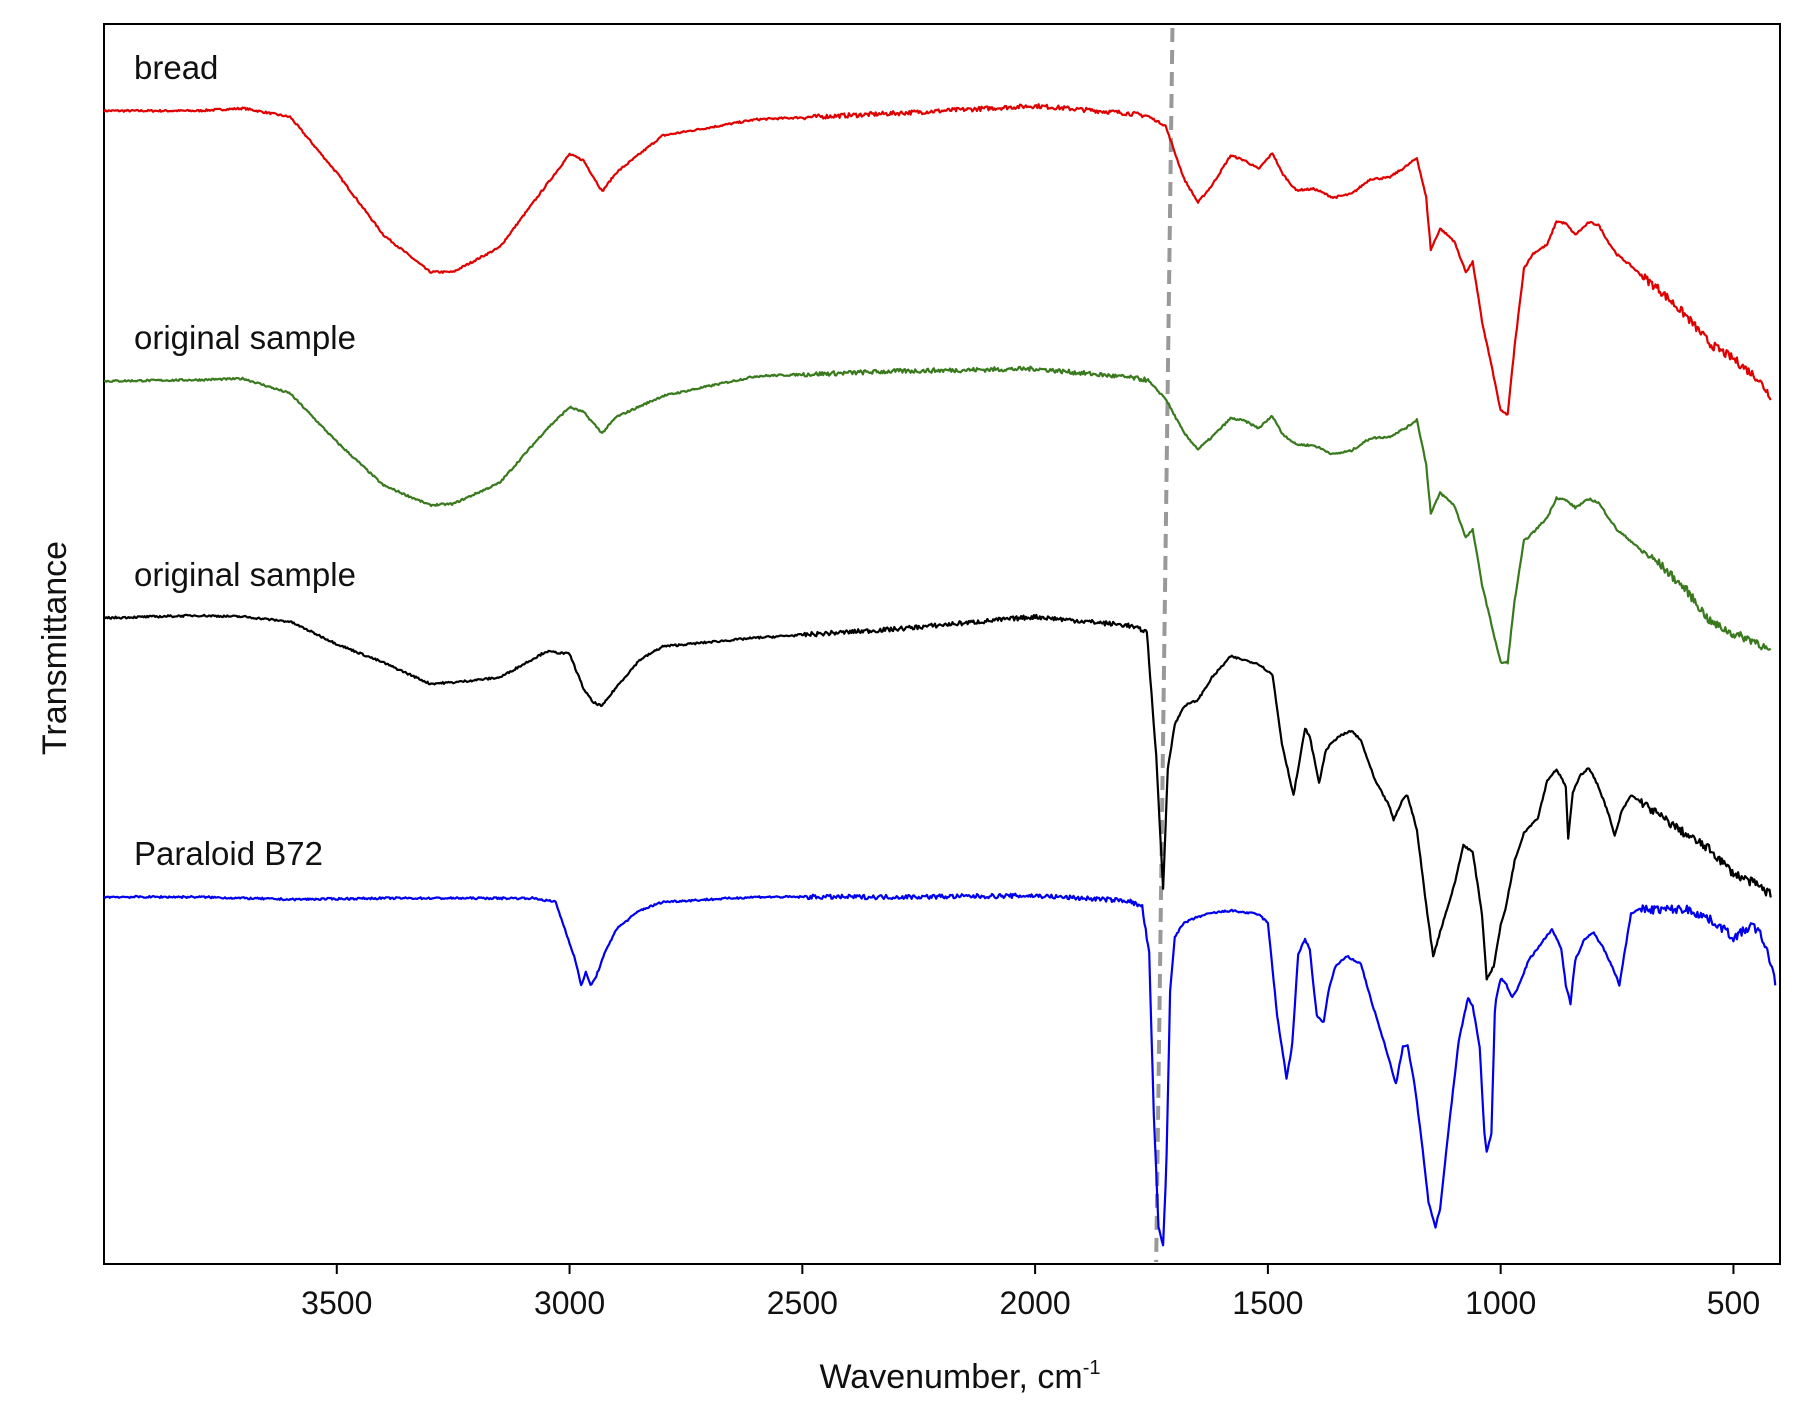  Describe the element at coordinates (1267, 1303) in the screenshot. I see `x-tick-label: 1500` at that location.